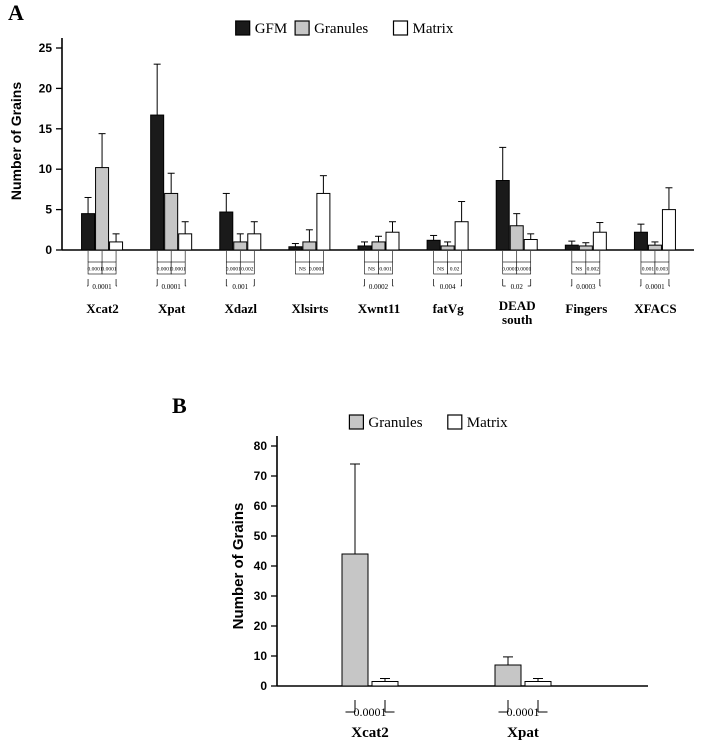  I want to click on category-label-dead-south: DEAD, so click(517, 305).